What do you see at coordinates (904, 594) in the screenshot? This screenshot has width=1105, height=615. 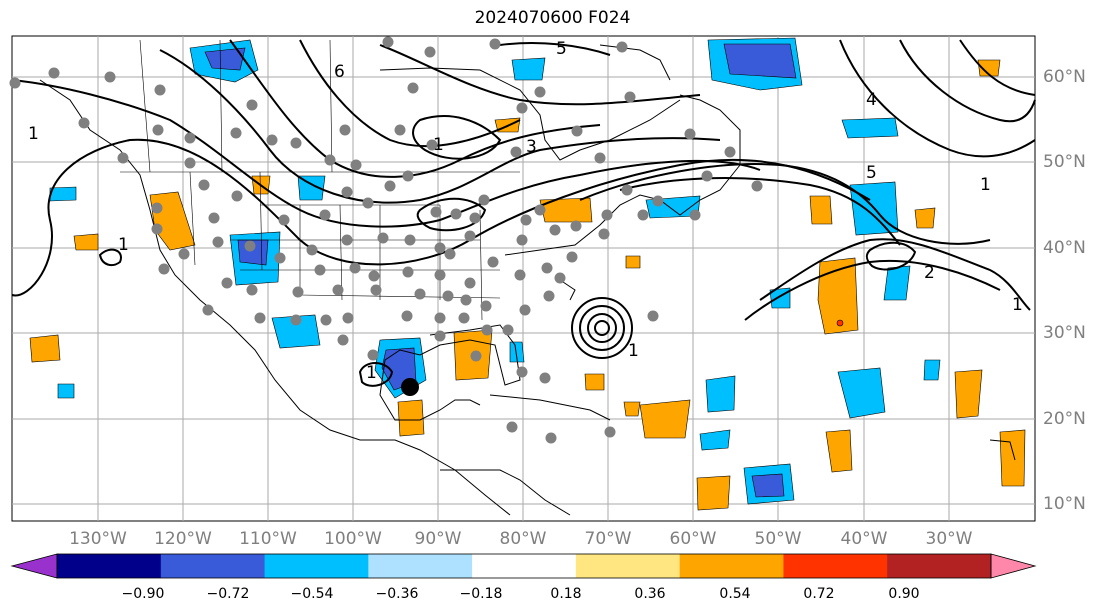 I see `colorbar-tick-label: 0.90` at bounding box center [904, 594].